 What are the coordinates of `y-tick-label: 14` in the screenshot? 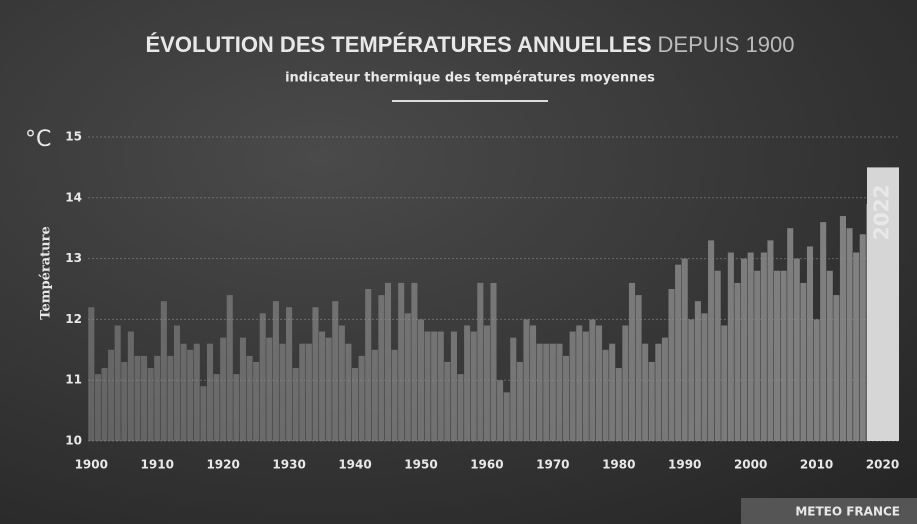 It's located at (73, 197).